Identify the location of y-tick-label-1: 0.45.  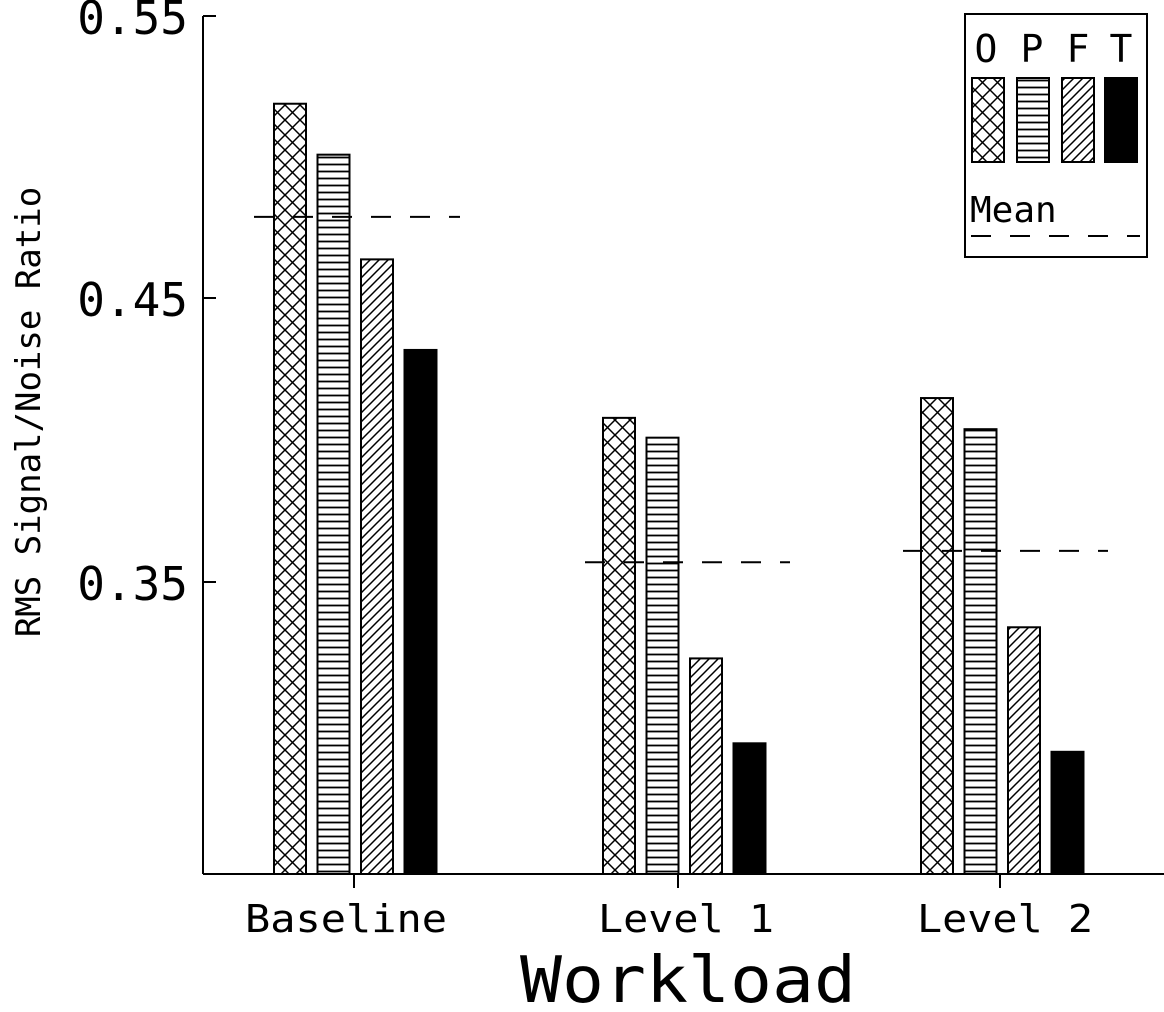
(132, 300).